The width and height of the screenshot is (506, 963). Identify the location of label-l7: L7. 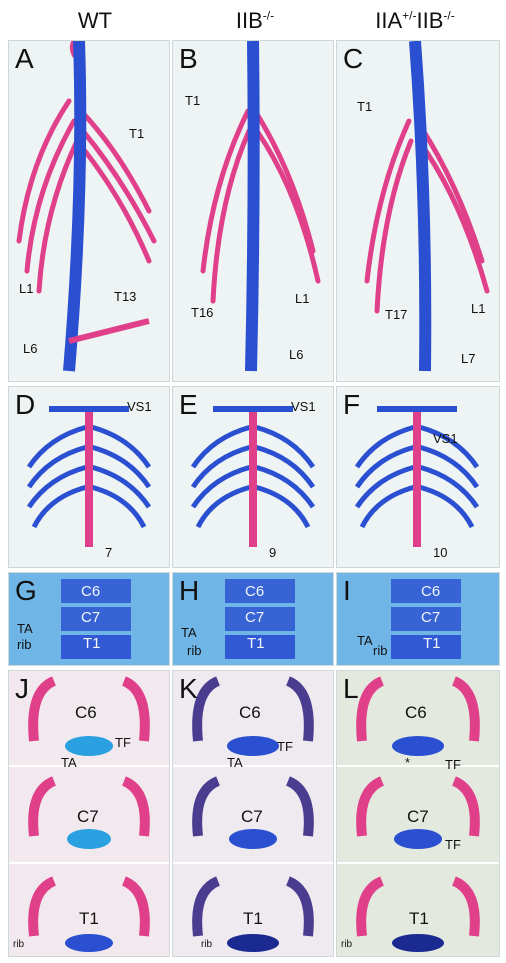
(468, 358).